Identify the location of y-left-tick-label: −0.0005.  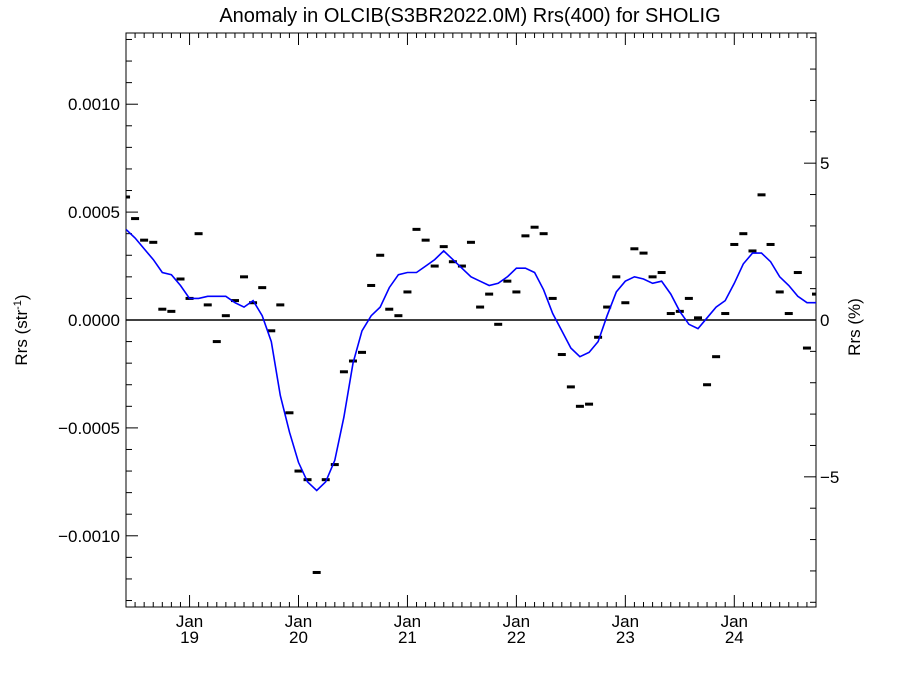
(89, 428).